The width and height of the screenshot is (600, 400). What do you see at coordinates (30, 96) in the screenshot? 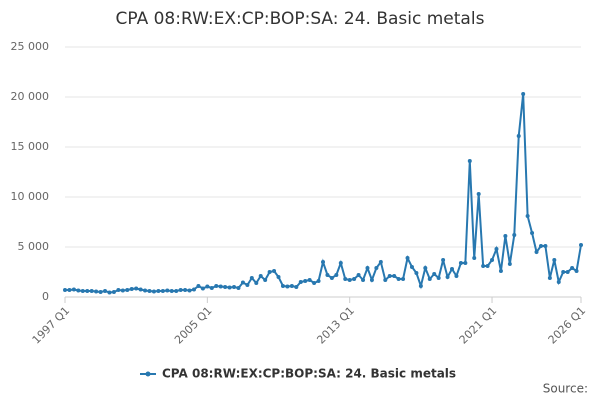
I see `y-tick-label: 20 000` at bounding box center [30, 96].